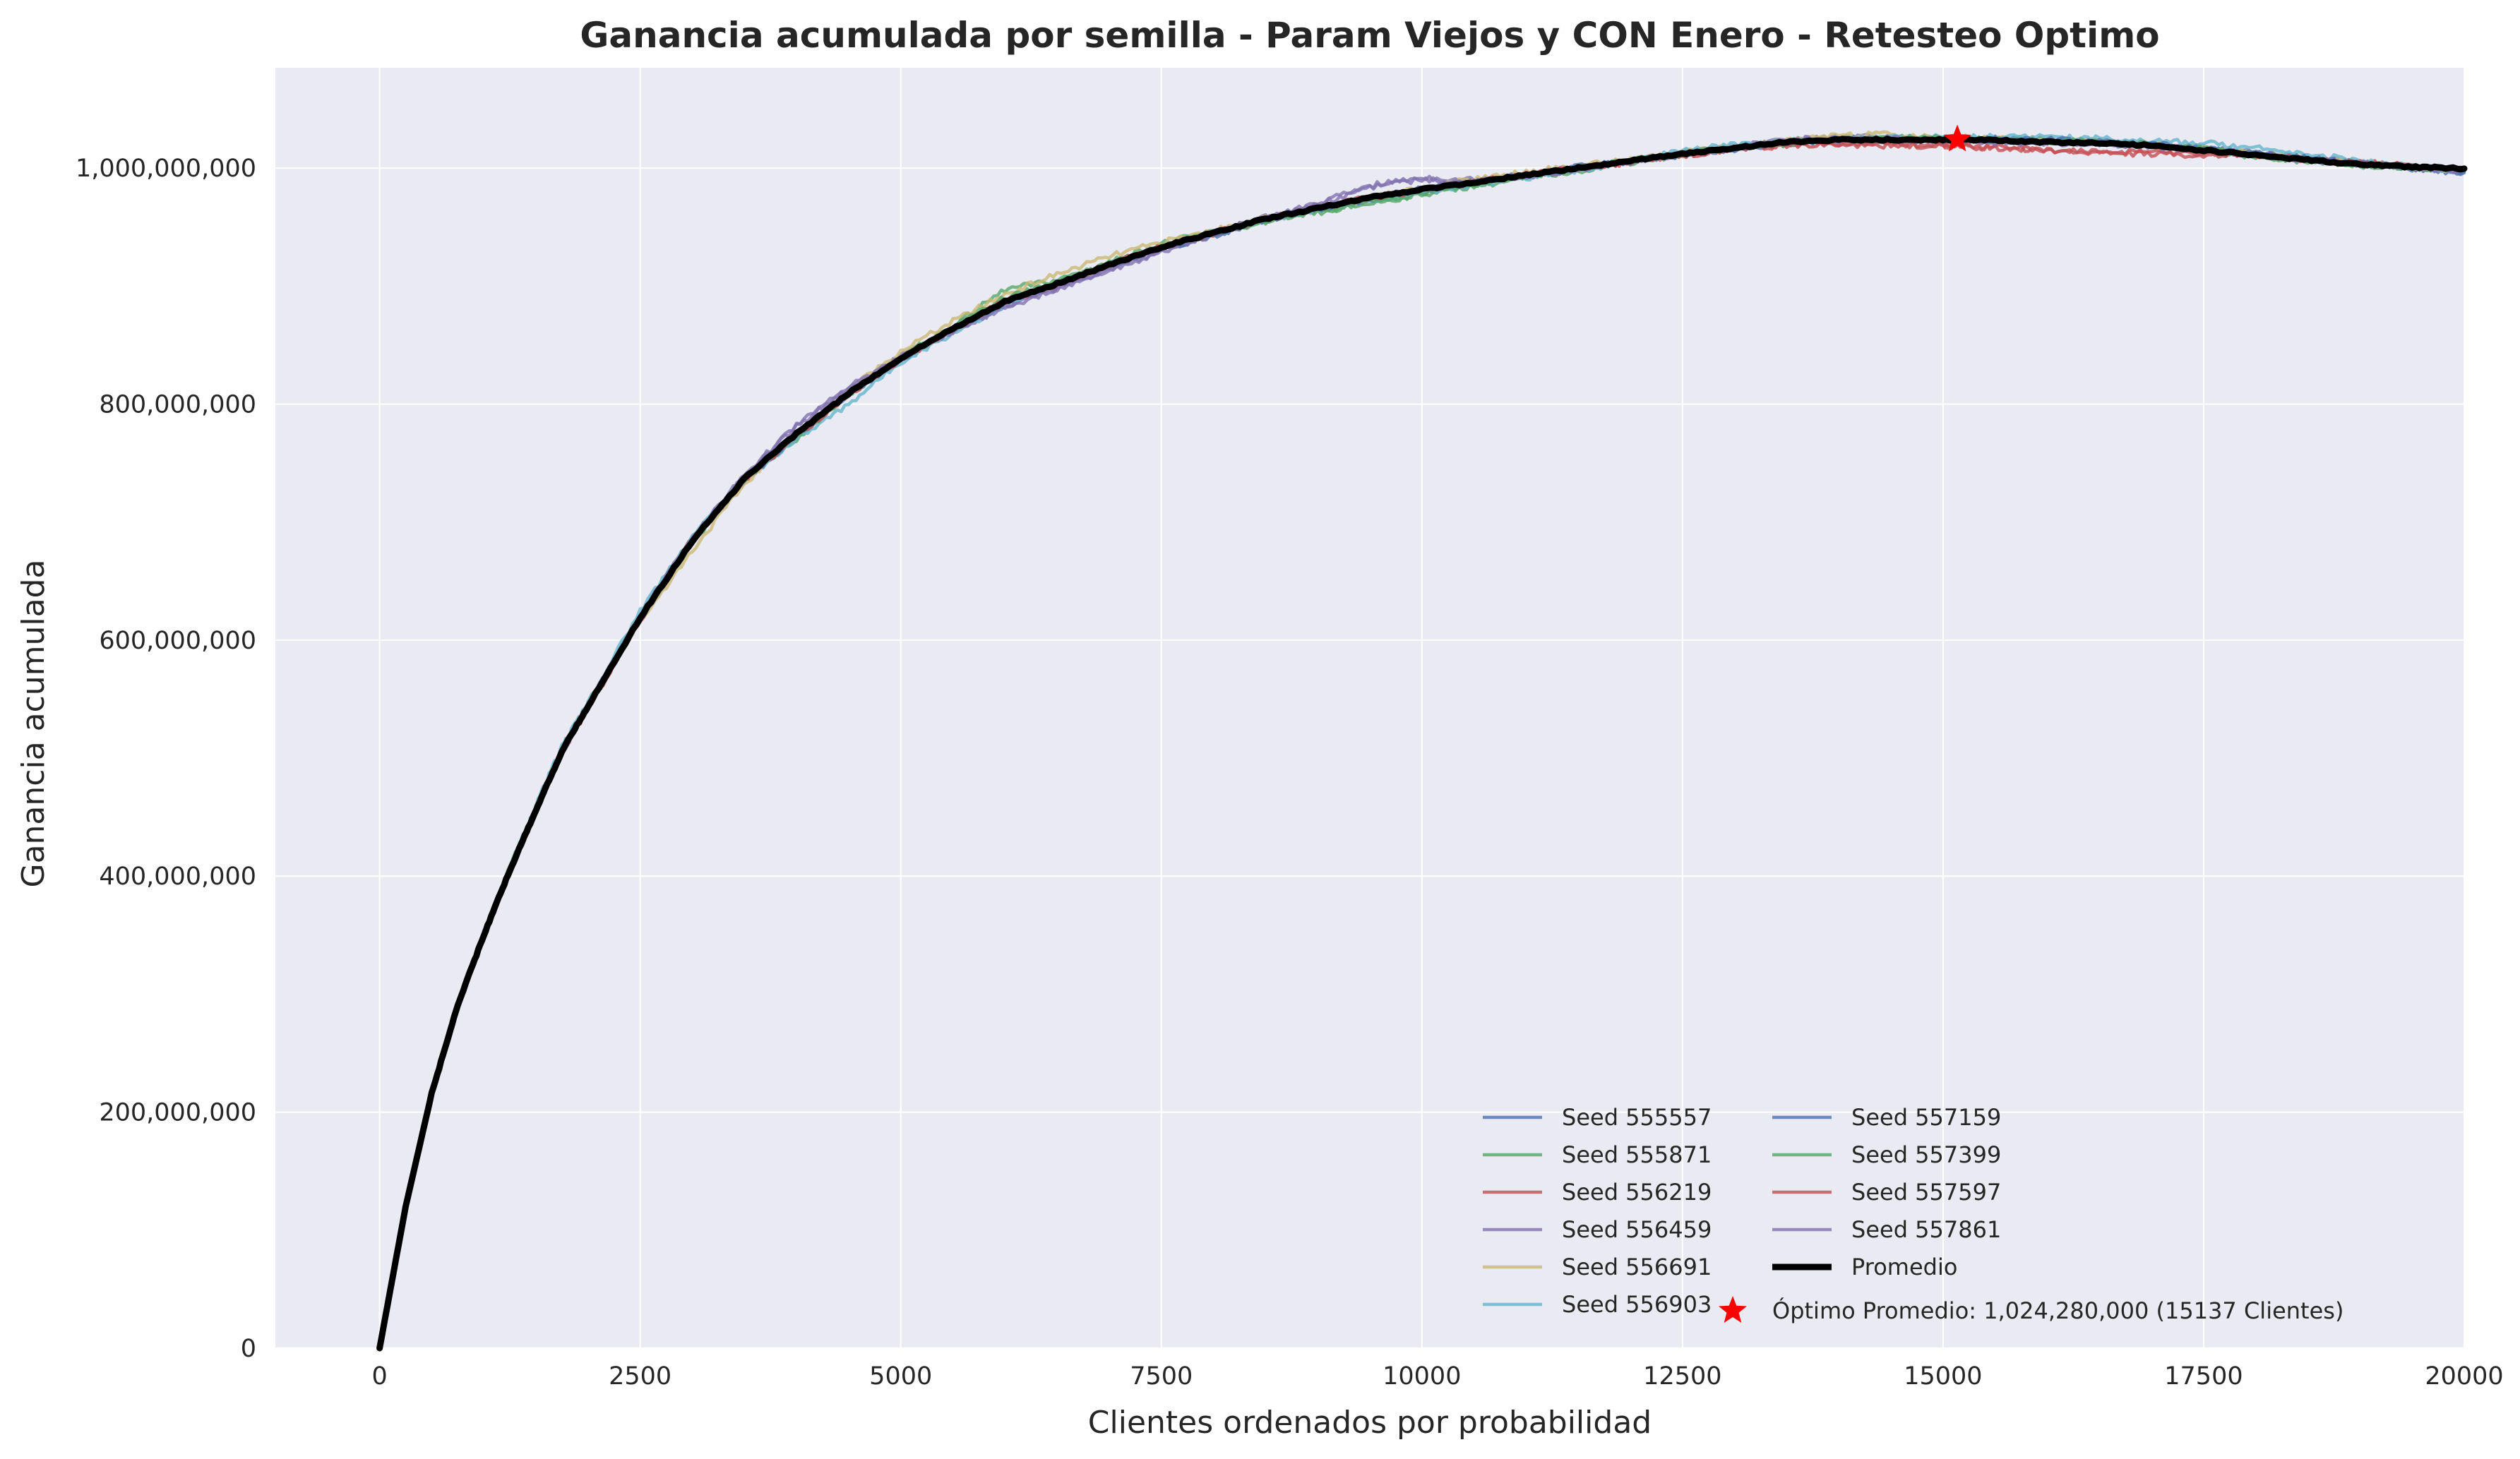 The width and height of the screenshot is (2520, 1459). What do you see at coordinates (1370, 1423) in the screenshot?
I see `x-axis-label: Clientes ordenados por probabilidad` at bounding box center [1370, 1423].